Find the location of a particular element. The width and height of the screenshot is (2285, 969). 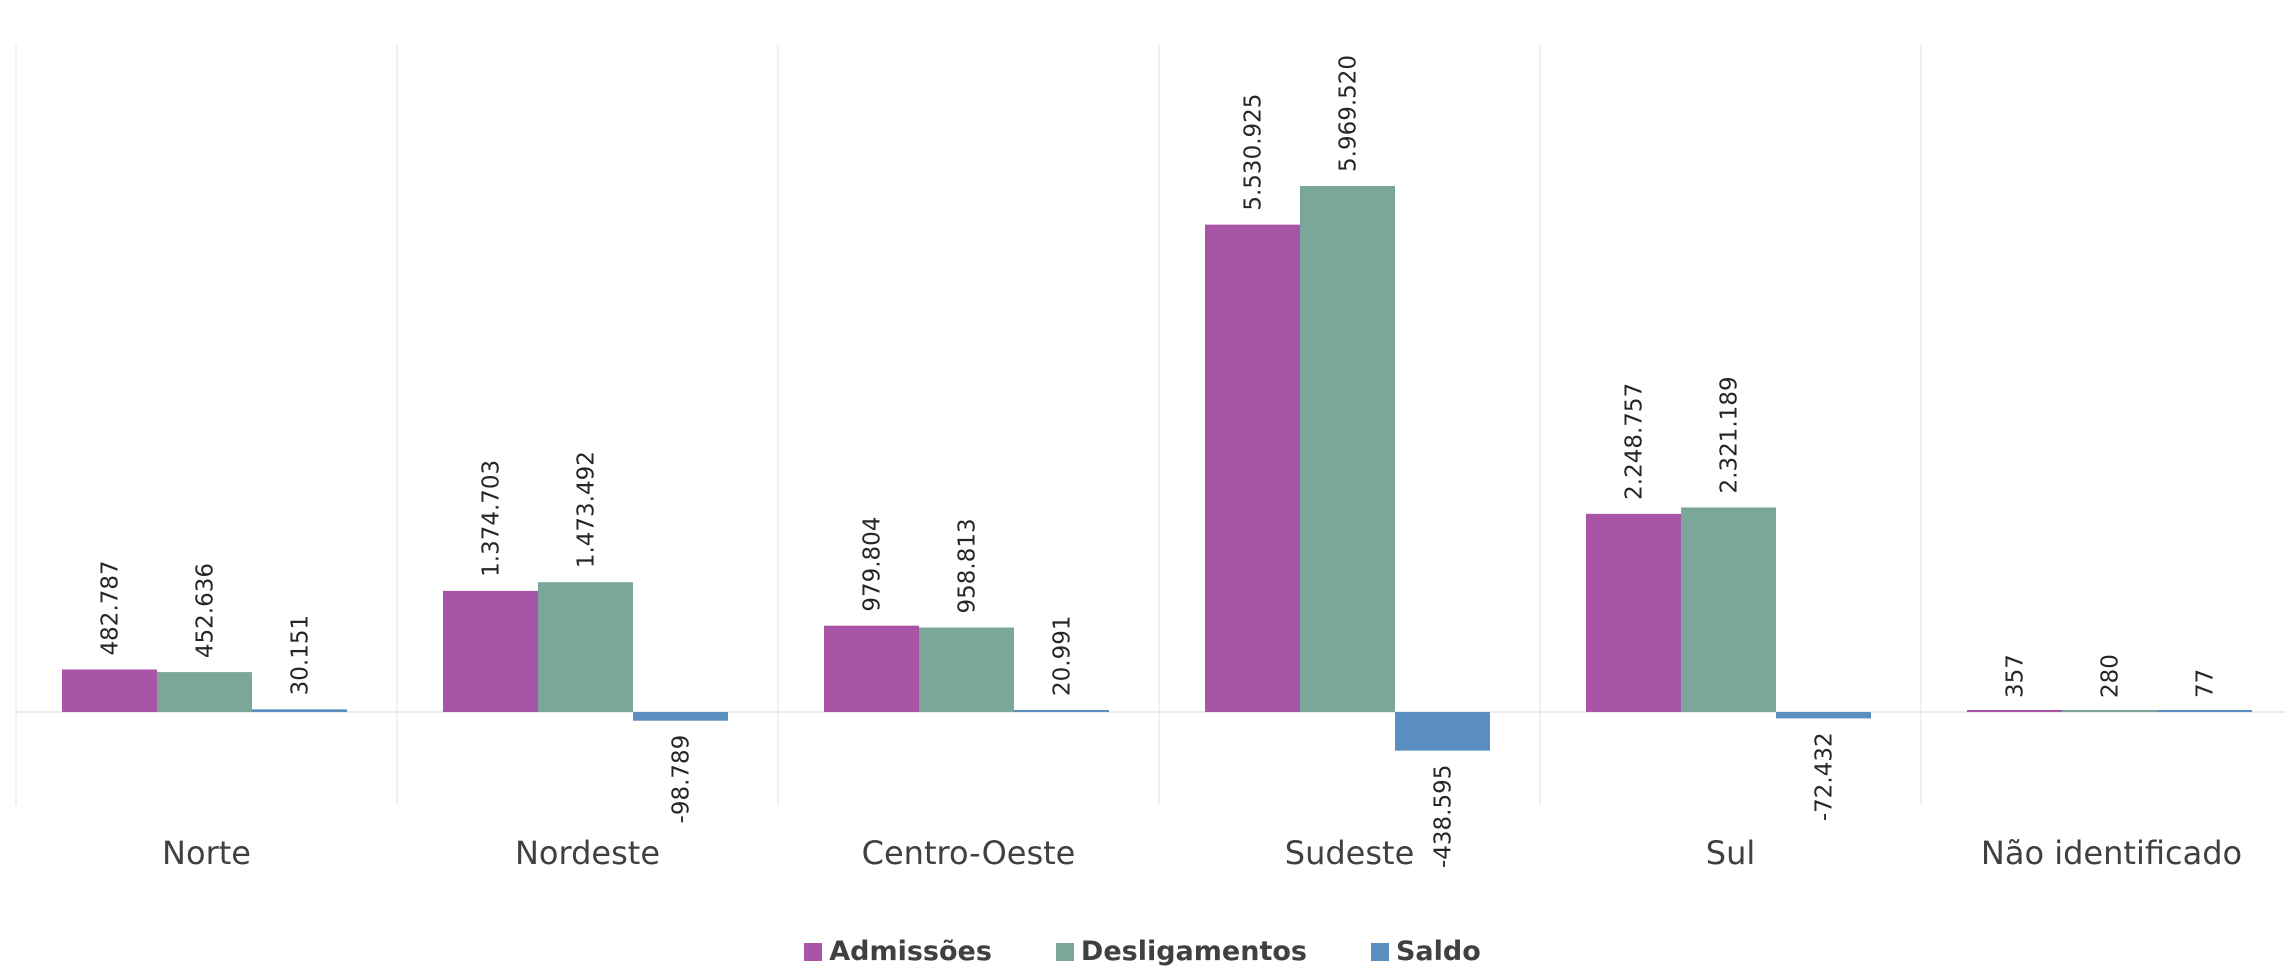

data-label: 20.991 is located at coordinates (1063, 656).